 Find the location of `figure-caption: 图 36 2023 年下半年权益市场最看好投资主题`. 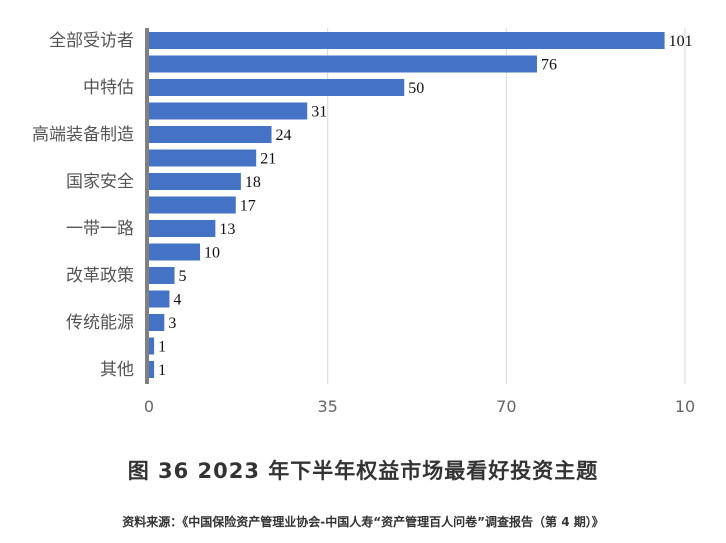

figure-caption: 图 36 2023 年下半年权益市场最看好投资主题 is located at coordinates (363, 471).